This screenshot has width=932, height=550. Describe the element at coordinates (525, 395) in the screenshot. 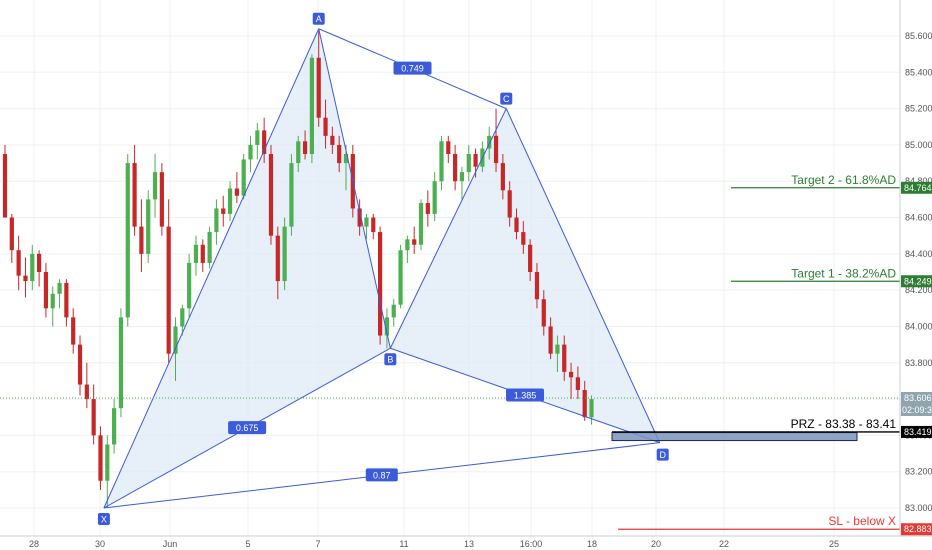

I see `ratio-label: 1.385` at that location.